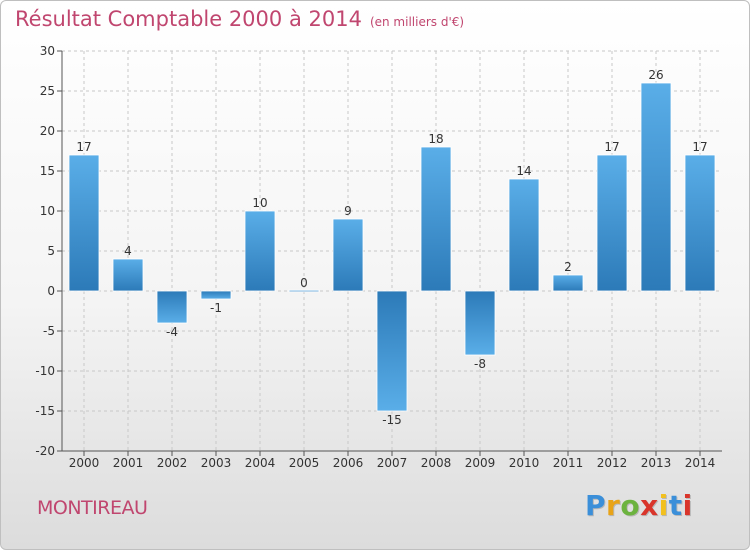  What do you see at coordinates (45, 411) in the screenshot?
I see `ytick-label: -15` at bounding box center [45, 411].